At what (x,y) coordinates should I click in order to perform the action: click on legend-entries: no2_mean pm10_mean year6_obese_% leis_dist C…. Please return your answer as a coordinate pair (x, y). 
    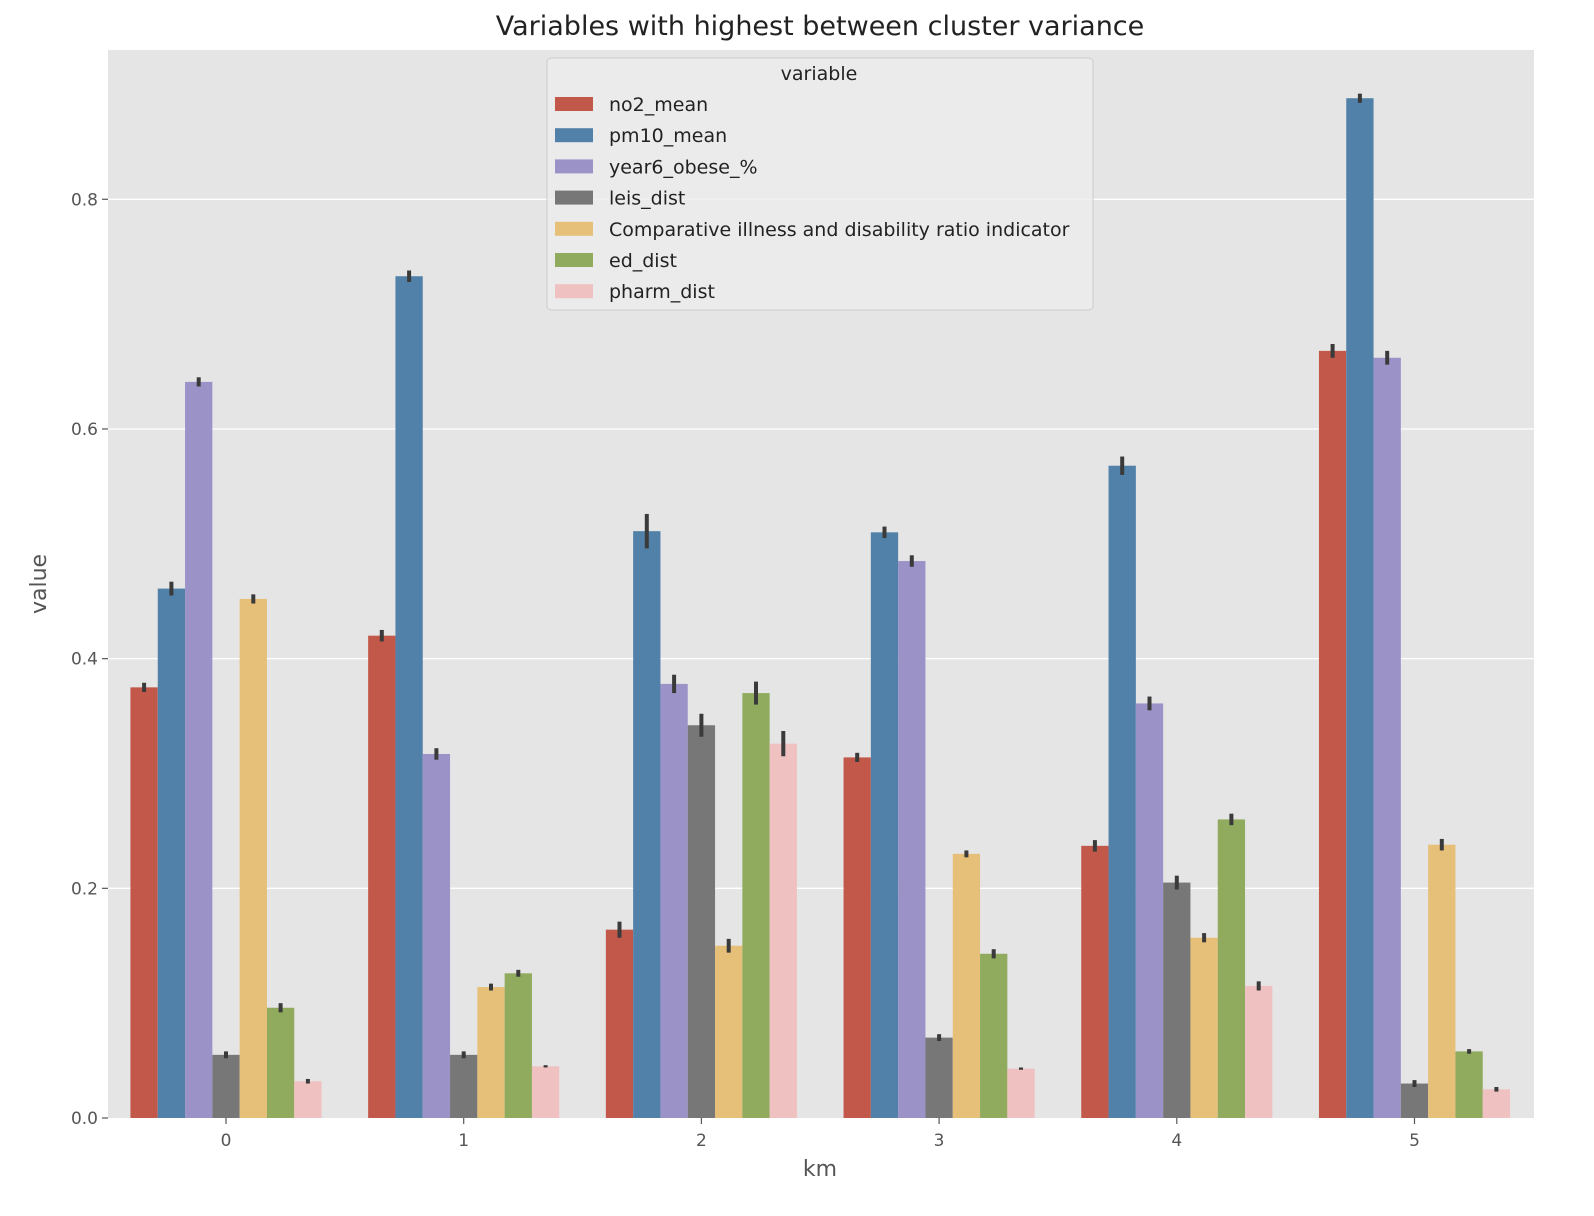
    Looking at the image, I should click on (812, 198).